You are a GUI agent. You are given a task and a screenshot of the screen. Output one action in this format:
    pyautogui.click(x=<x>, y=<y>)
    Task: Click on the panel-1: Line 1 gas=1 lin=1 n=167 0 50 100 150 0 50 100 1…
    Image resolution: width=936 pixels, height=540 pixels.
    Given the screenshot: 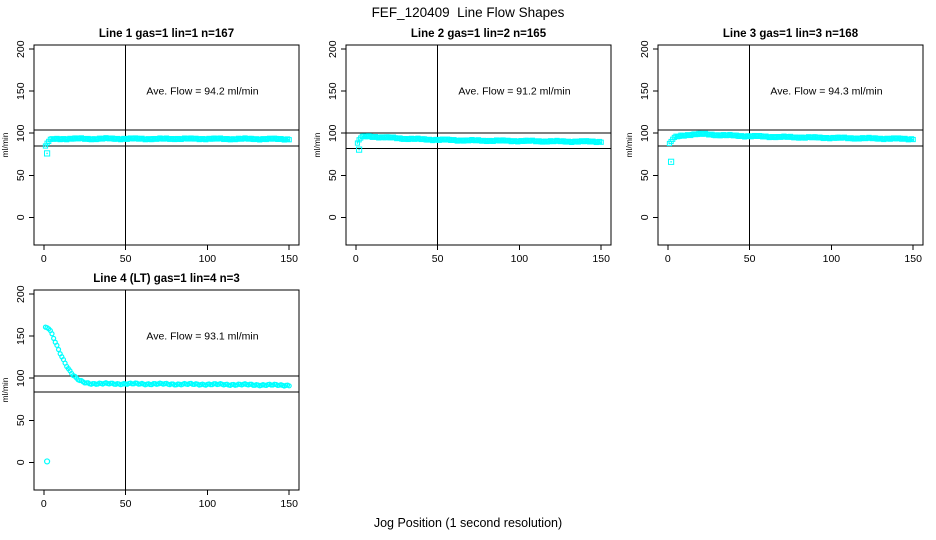 What is the action you would take?
    pyautogui.click(x=150, y=146)
    